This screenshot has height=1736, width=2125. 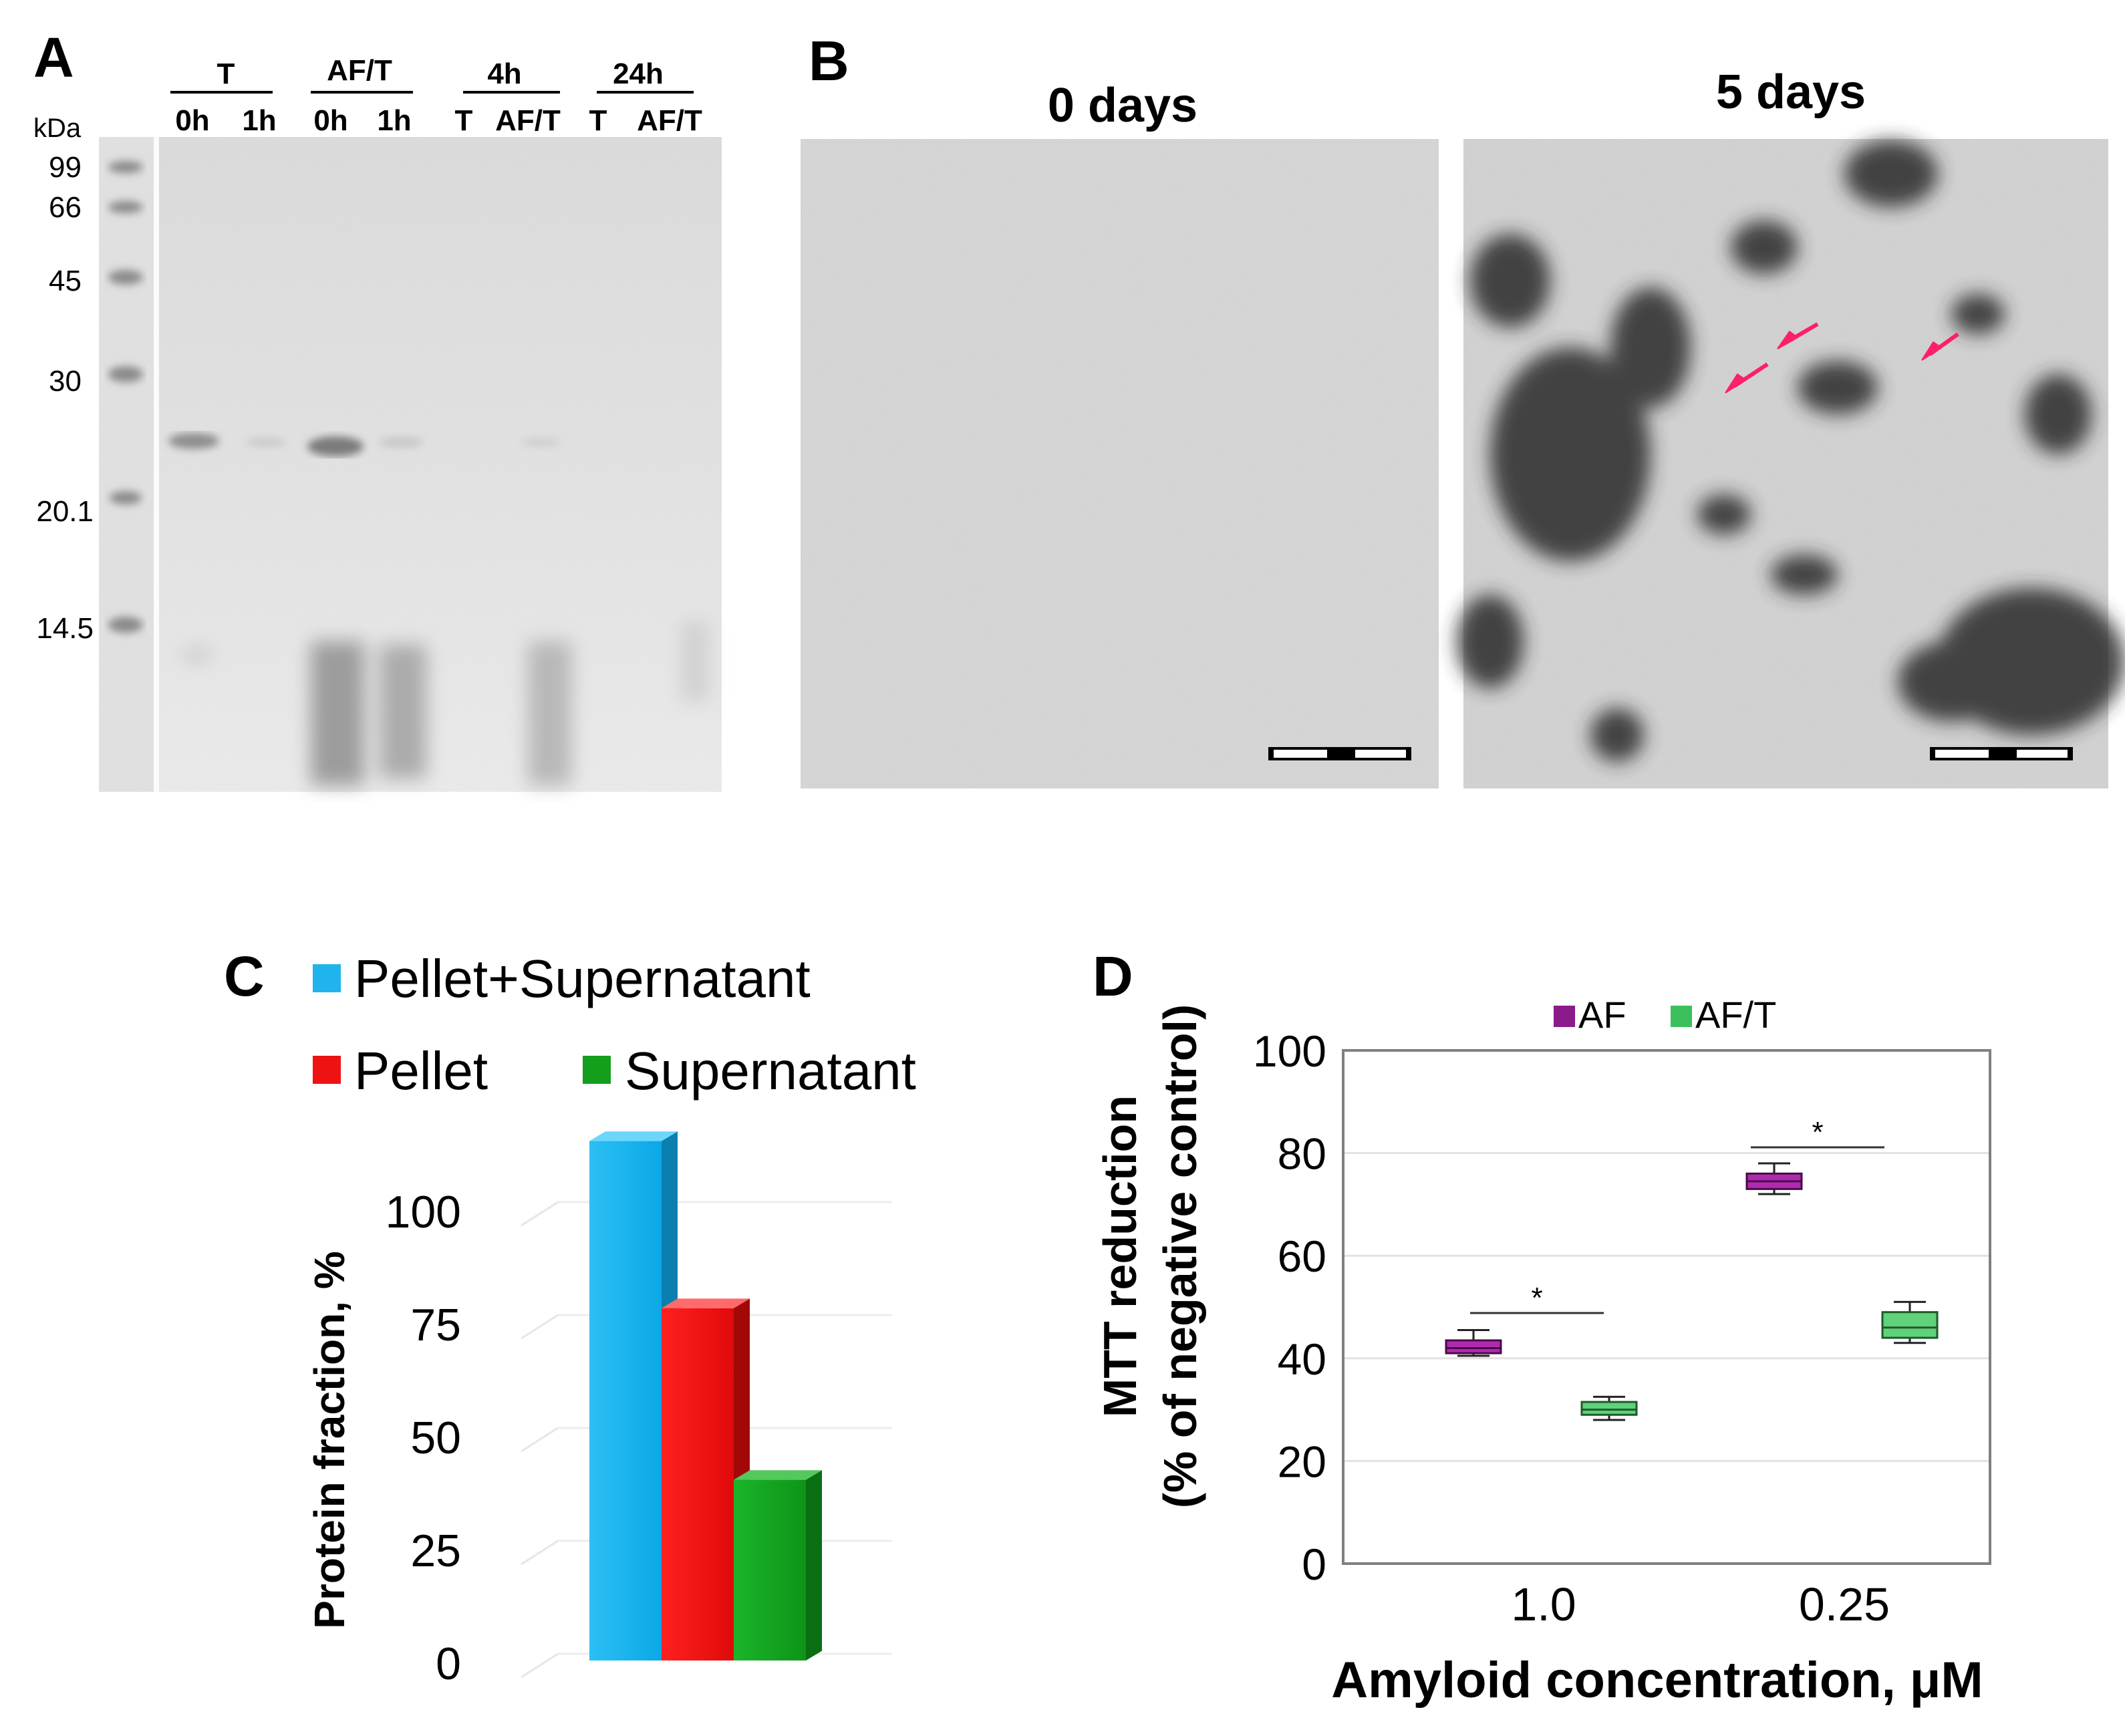 What do you see at coordinates (626, 1400) in the screenshot?
I see `bar-pellet-supernatant` at bounding box center [626, 1400].